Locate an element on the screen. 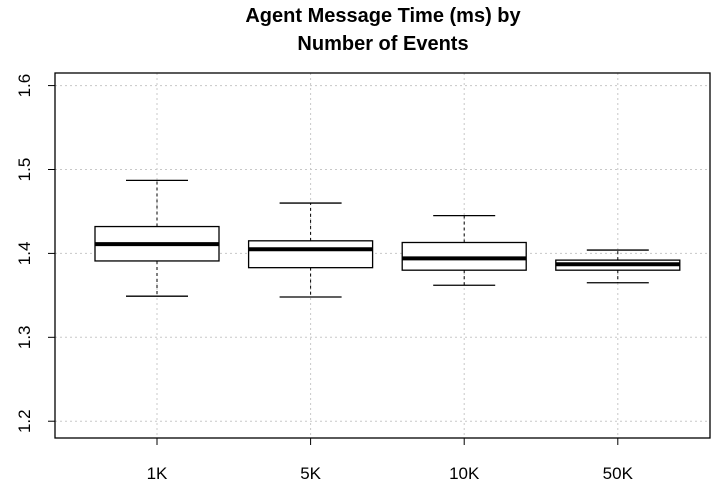 The height and width of the screenshot is (489, 711). box-5K is located at coordinates (310, 250).